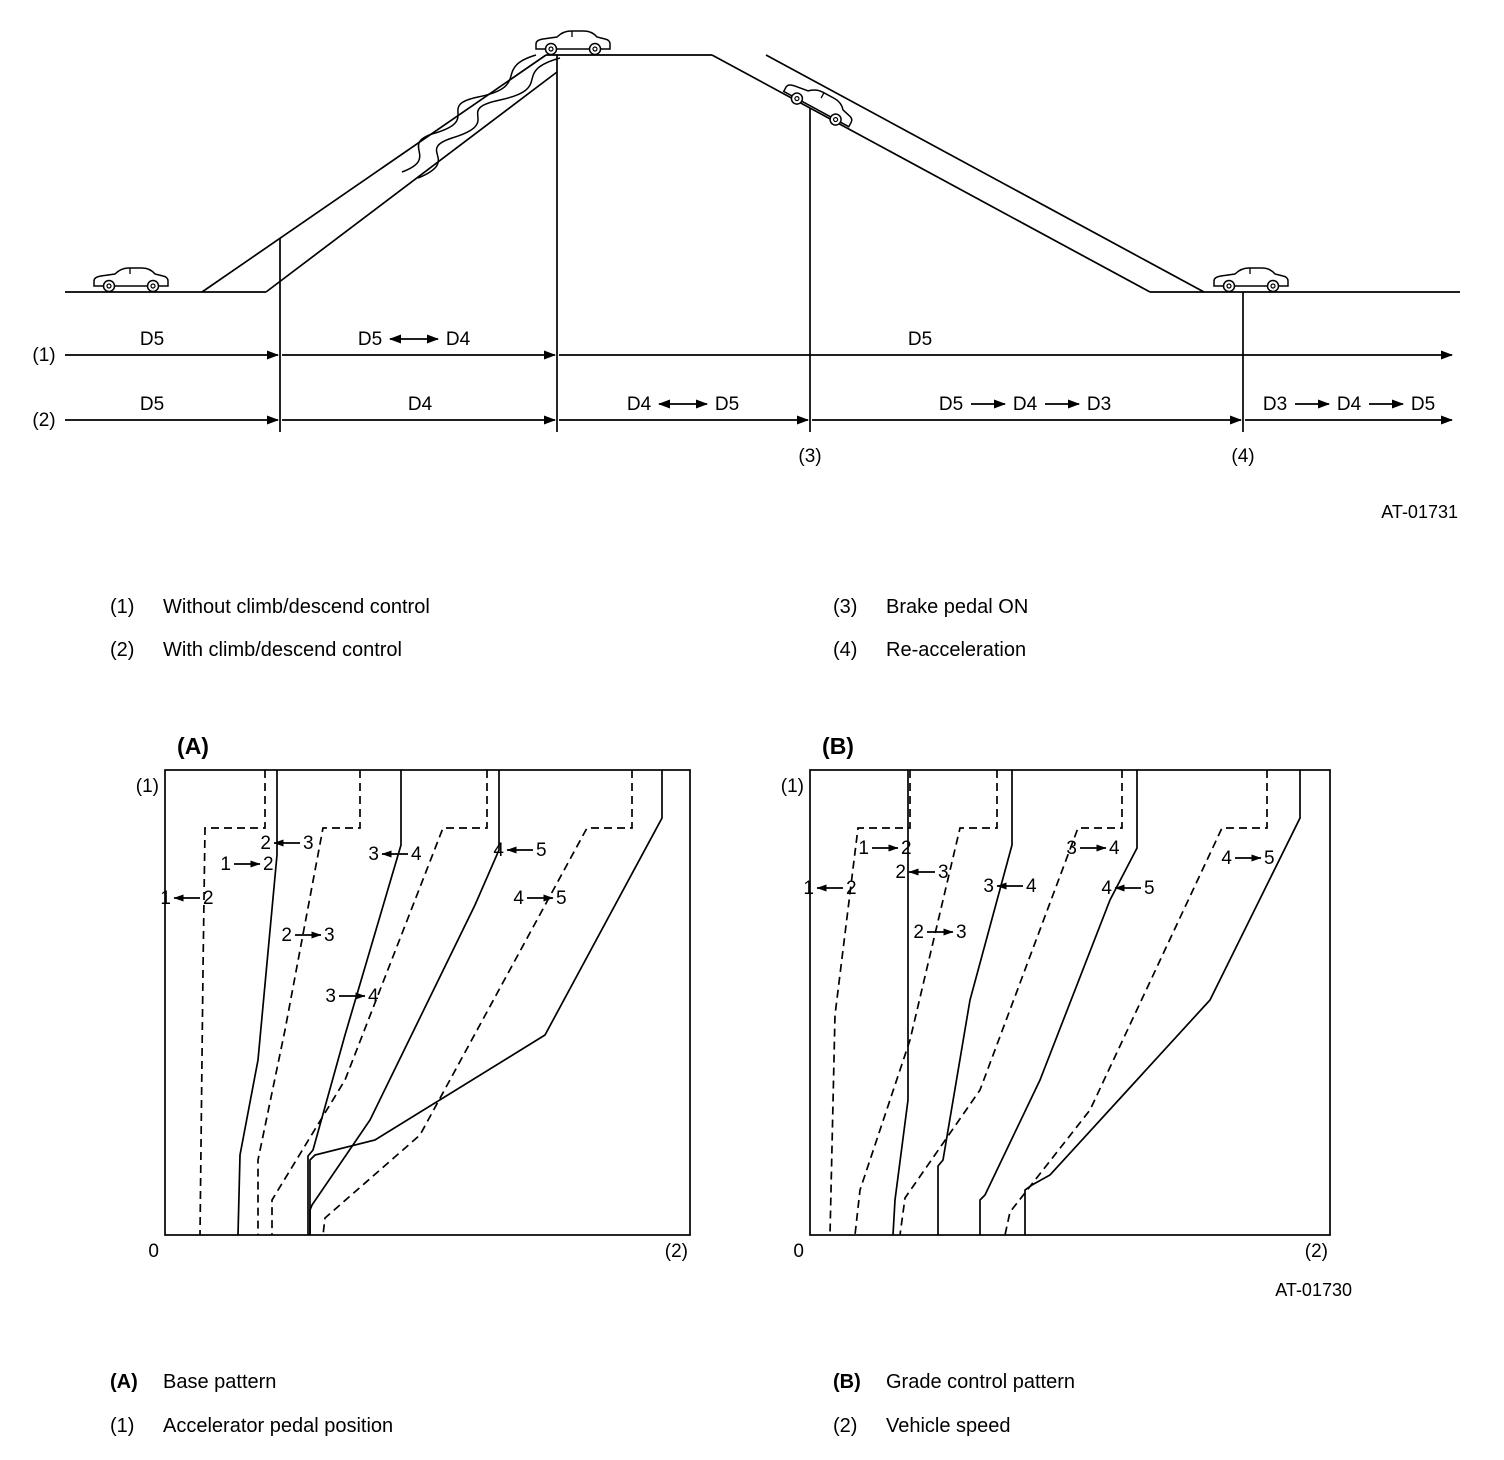  I want to click on legend-label: Grade control pattern, so click(980, 1382).